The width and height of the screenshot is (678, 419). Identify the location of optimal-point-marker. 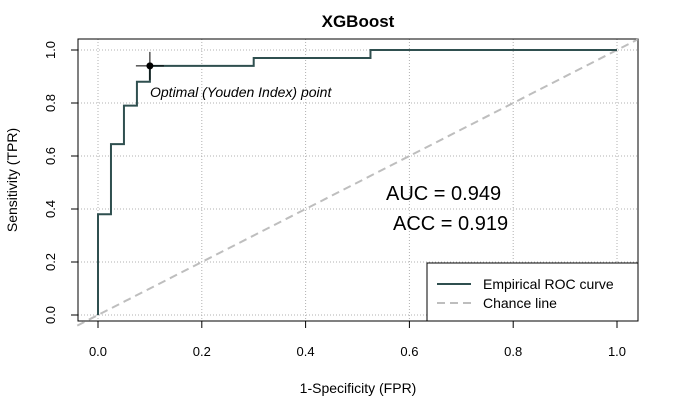
(149, 65).